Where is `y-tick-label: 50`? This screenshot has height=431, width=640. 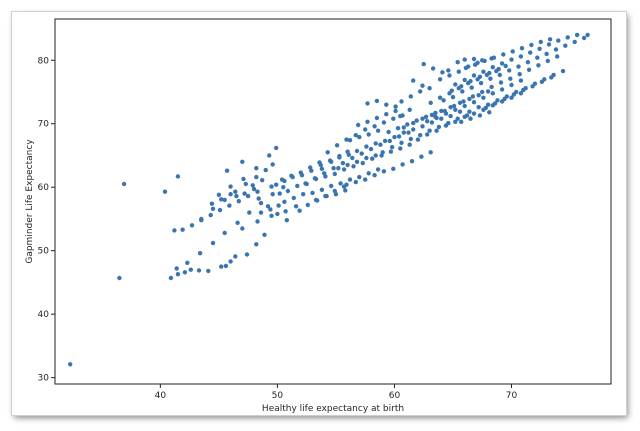
y-tick-label: 50 is located at coordinates (44, 252).